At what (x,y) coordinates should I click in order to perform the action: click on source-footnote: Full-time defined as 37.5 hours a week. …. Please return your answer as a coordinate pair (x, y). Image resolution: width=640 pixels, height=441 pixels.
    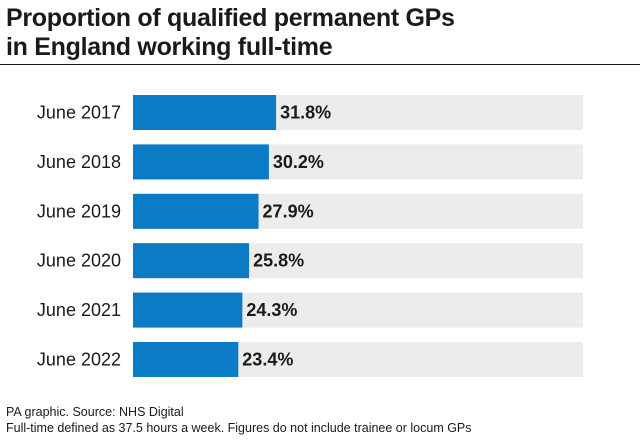
    Looking at the image, I should click on (239, 428).